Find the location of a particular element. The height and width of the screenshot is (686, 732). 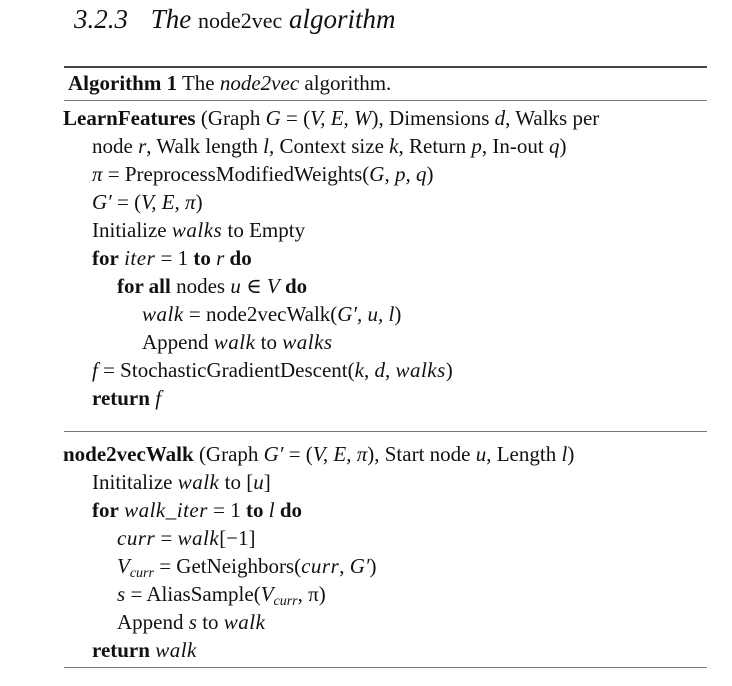

pseudocode-line: curr = walk[−1] is located at coordinates (186, 538).